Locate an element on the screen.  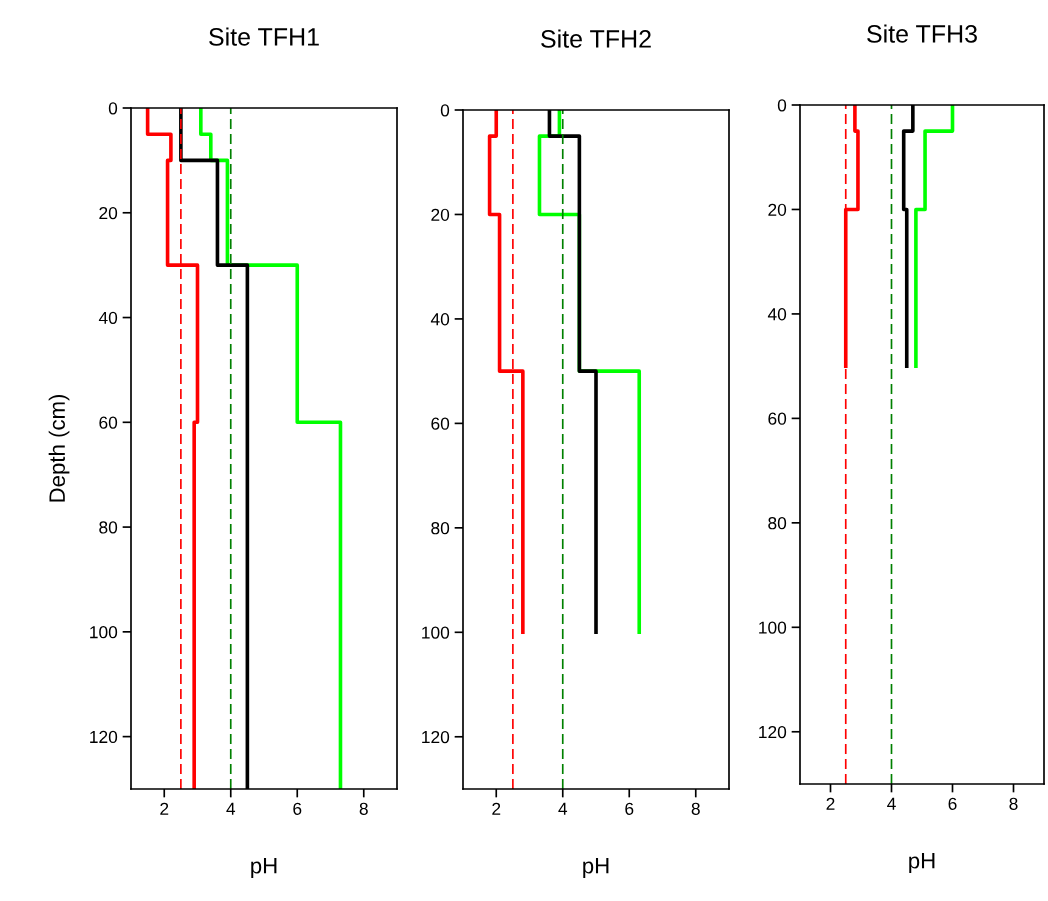
chart-title: Site TFH3 is located at coordinates (922, 33).